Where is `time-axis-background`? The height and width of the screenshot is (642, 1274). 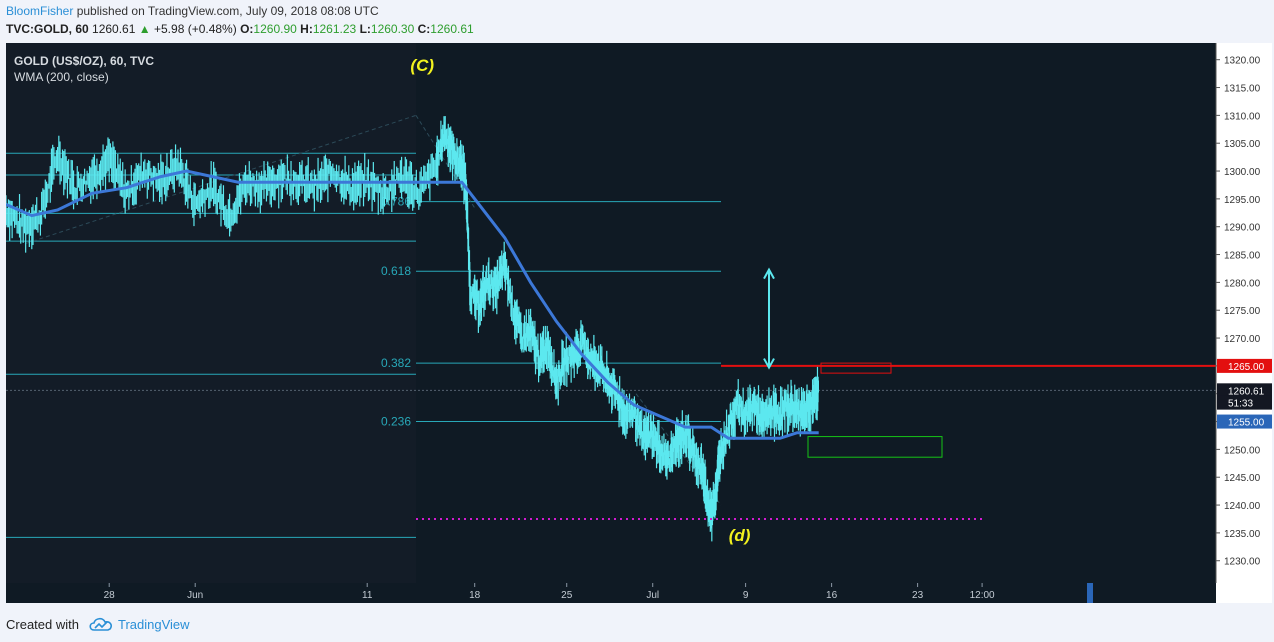
time-axis-background is located at coordinates (611, 593).